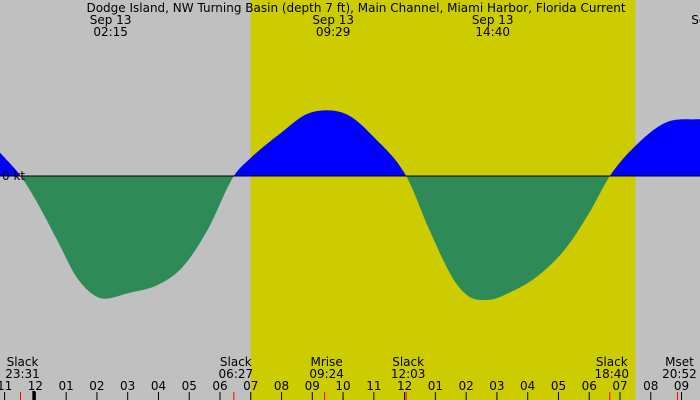 The image size is (700, 400). I want to click on event-name-label: Mrise, so click(326, 362).